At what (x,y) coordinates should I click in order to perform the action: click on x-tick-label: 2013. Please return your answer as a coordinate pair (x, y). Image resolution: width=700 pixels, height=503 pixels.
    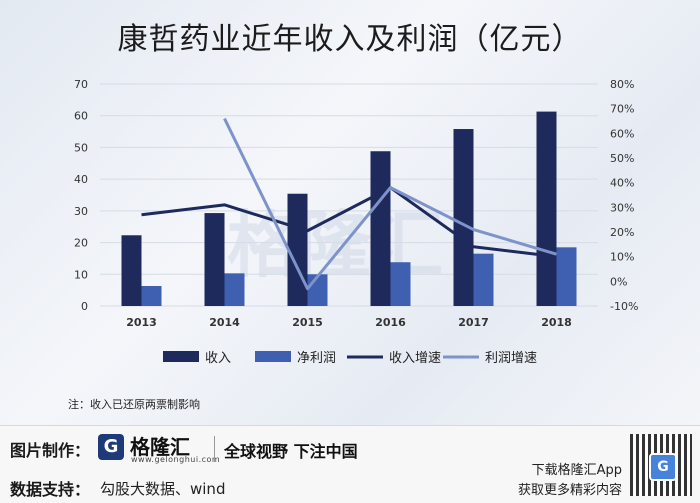
    Looking at the image, I should click on (141, 322).